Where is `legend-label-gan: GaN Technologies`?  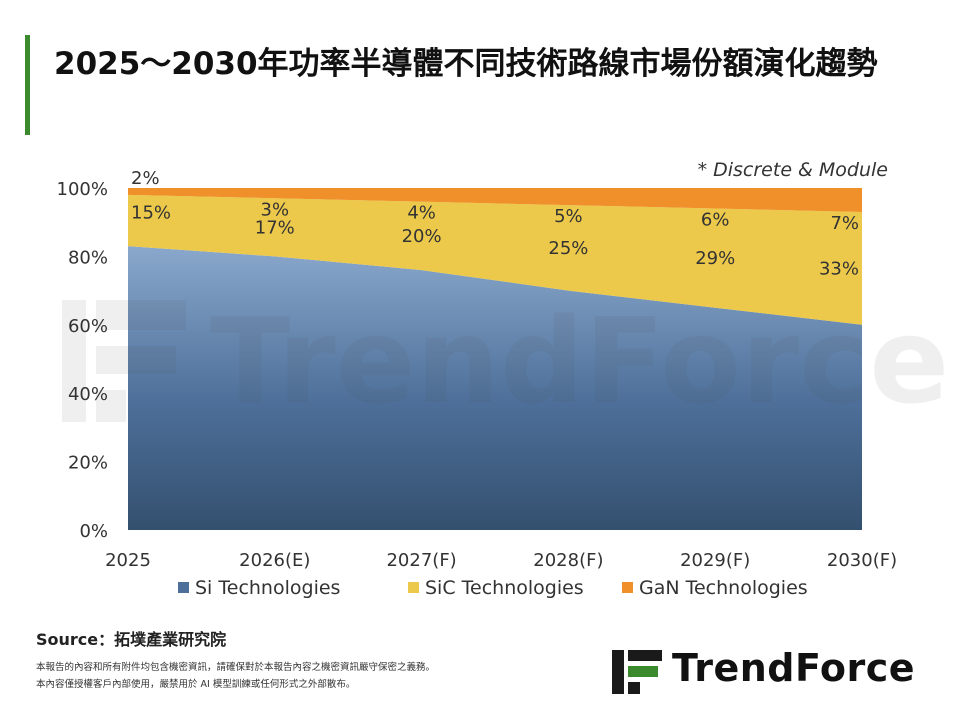 legend-label-gan: GaN Technologies is located at coordinates (723, 588).